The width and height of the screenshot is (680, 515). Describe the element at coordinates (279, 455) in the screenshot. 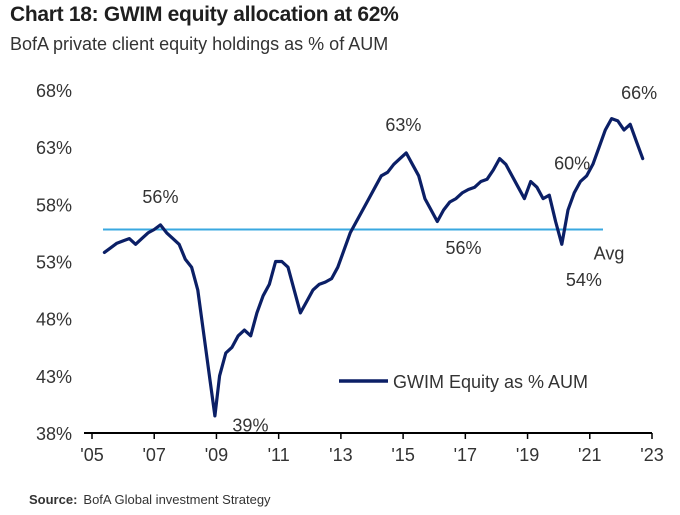

I see `x-tick-label-3: '11` at that location.